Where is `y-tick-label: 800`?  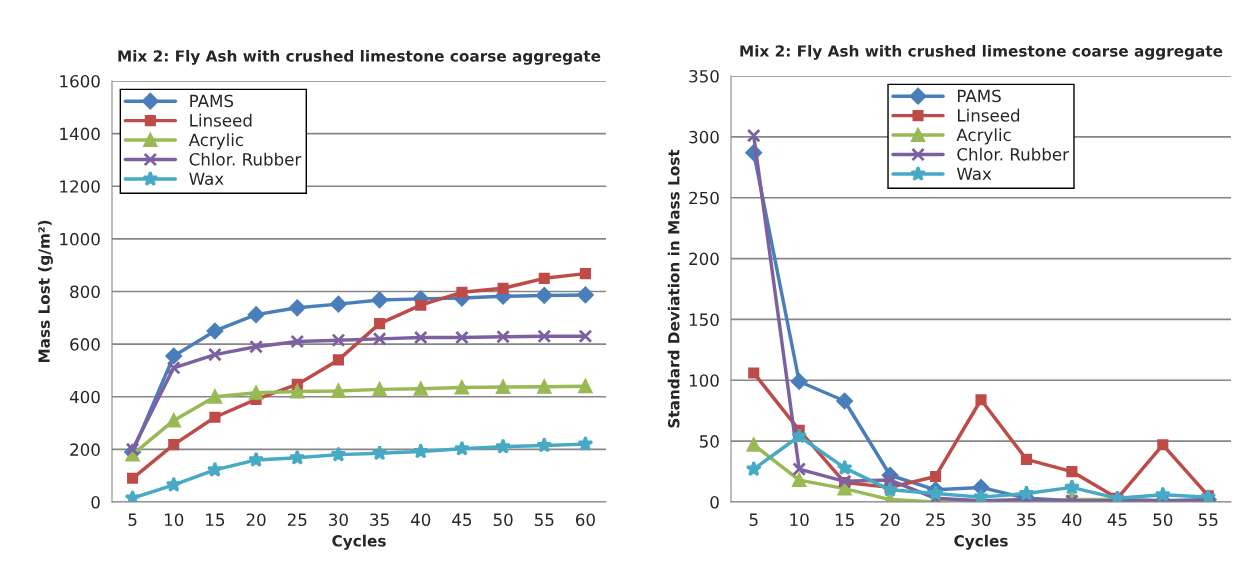 y-tick-label: 800 is located at coordinates (85, 292).